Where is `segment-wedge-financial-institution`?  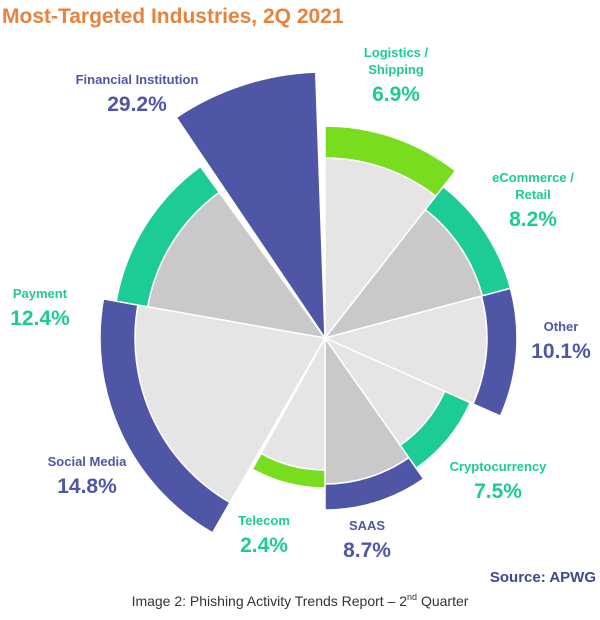 segment-wedge-financial-institution is located at coordinates (250, 206).